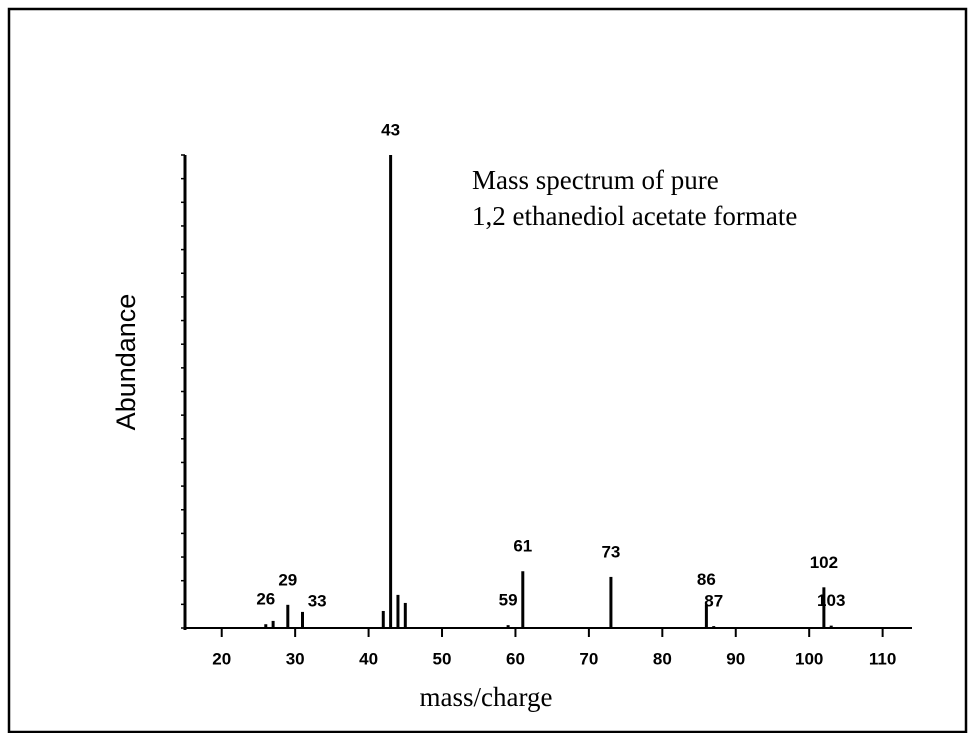  Describe the element at coordinates (295, 658) in the screenshot. I see `x-tick-label: 30` at that location.